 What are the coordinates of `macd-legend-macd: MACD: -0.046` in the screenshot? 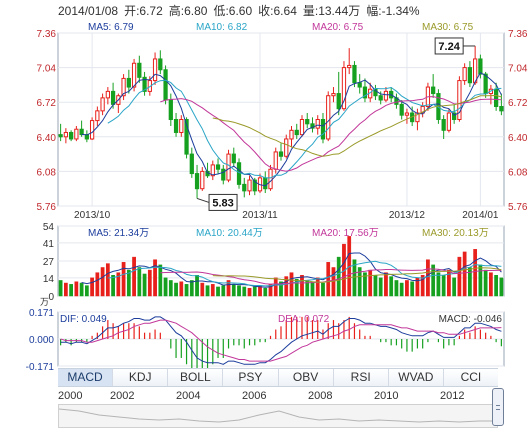 It's located at (471, 319).